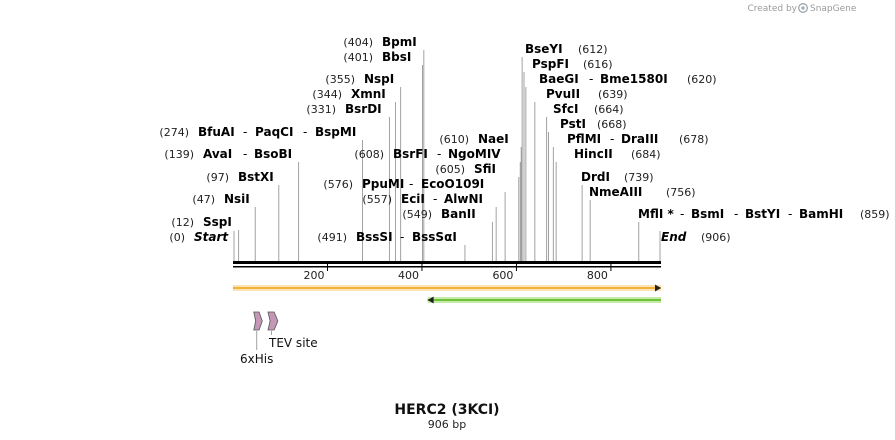 This screenshot has width=895, height=440. I want to click on enzyme-bsssai: BssSαI, so click(434, 237).